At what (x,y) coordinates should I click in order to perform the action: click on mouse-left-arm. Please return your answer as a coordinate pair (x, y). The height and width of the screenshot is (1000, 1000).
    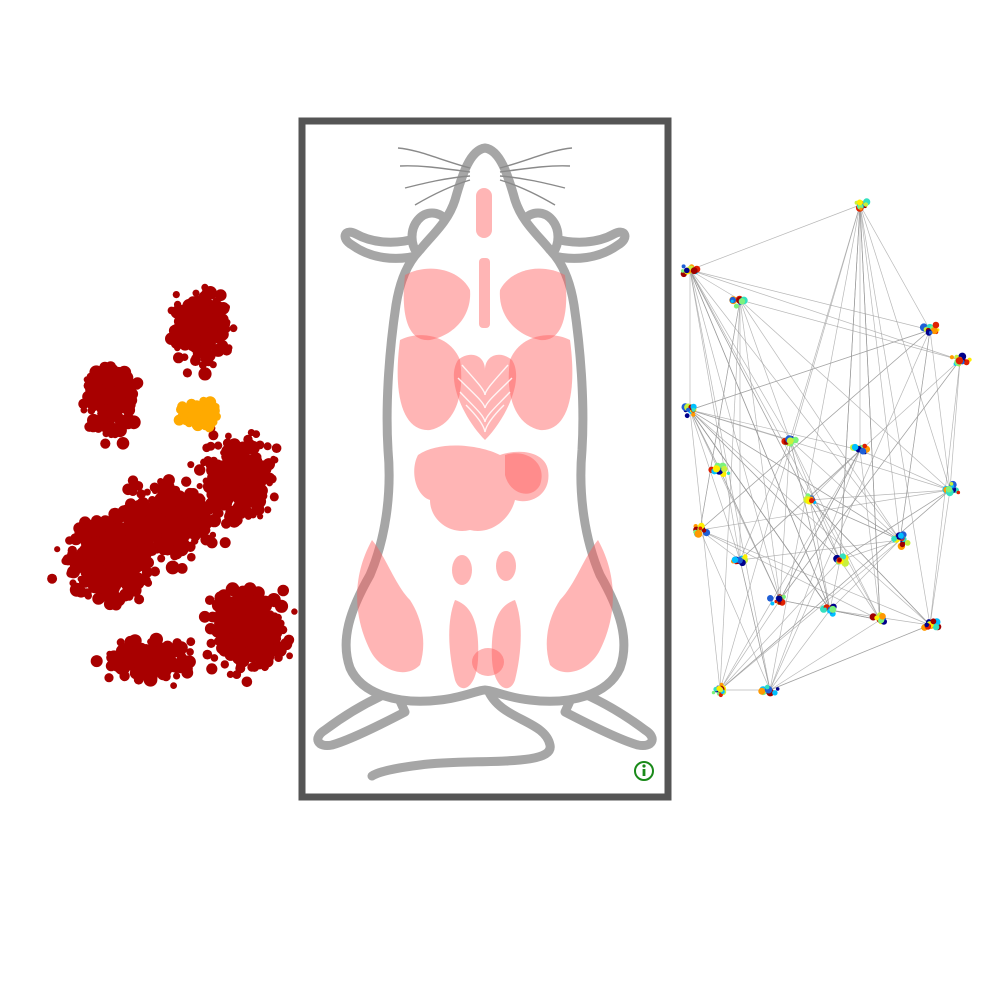
    Looking at the image, I should click on (382, 245).